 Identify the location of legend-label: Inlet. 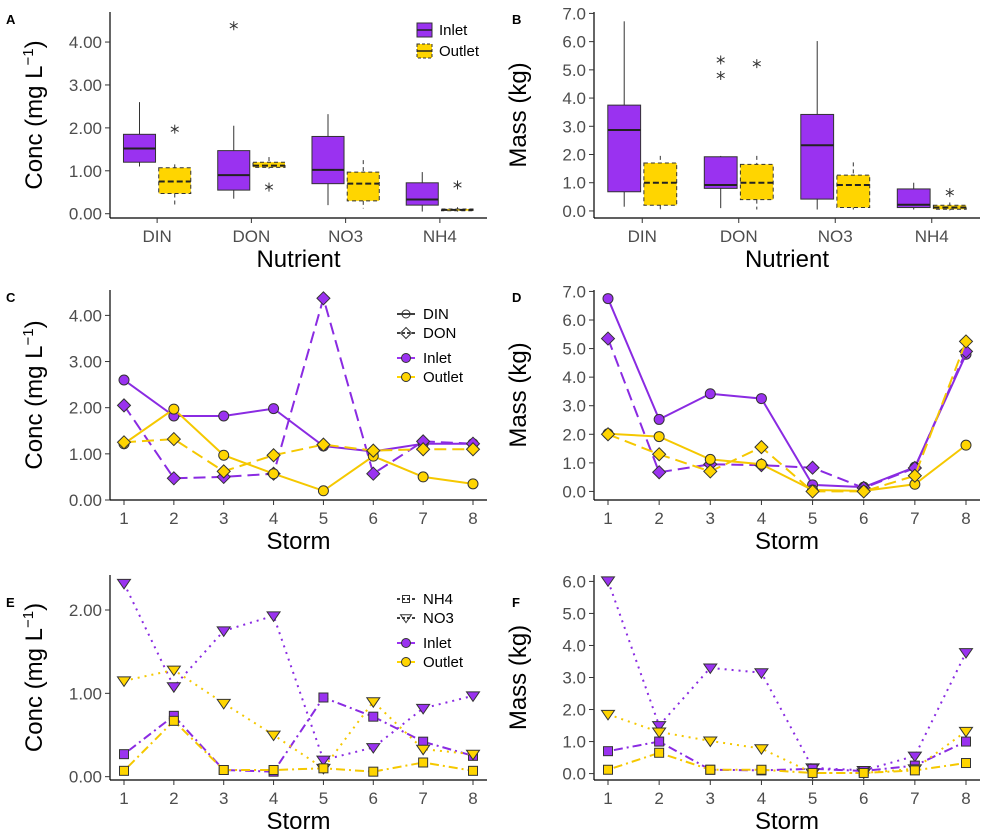
(437, 358).